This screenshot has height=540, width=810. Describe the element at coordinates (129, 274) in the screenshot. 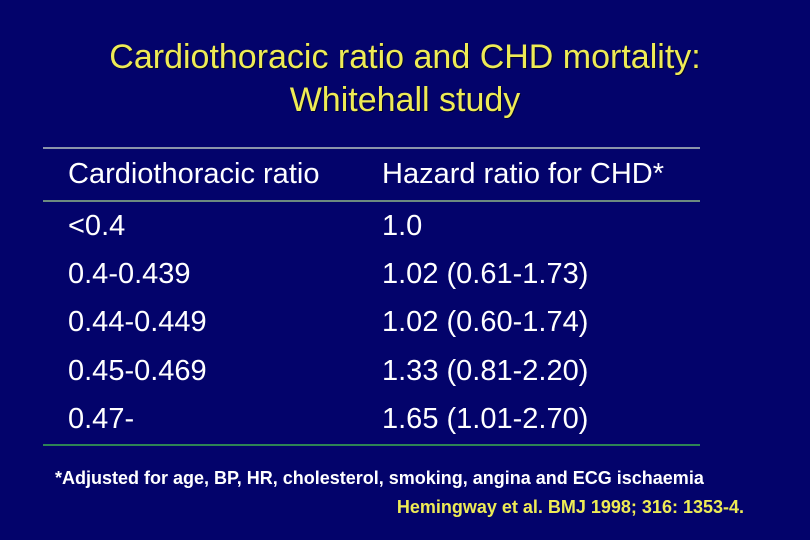

I see `table-cell-ratio: 0.4-0.439` at that location.